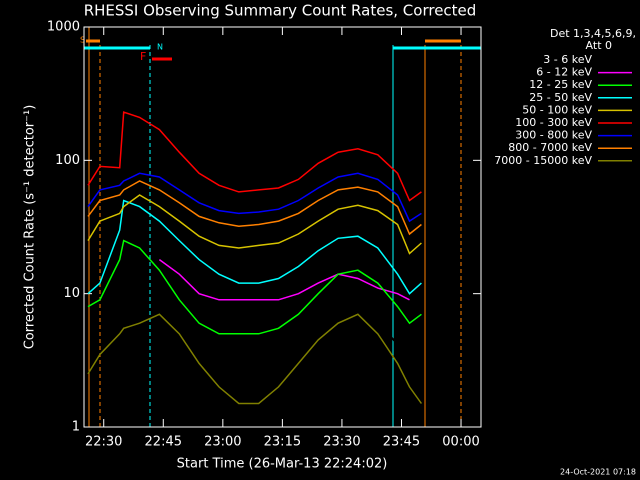 Image resolution: width=640 pixels, height=480 pixels. What do you see at coordinates (63, 27) in the screenshot?
I see `y-tick-label: 1000` at bounding box center [63, 27].